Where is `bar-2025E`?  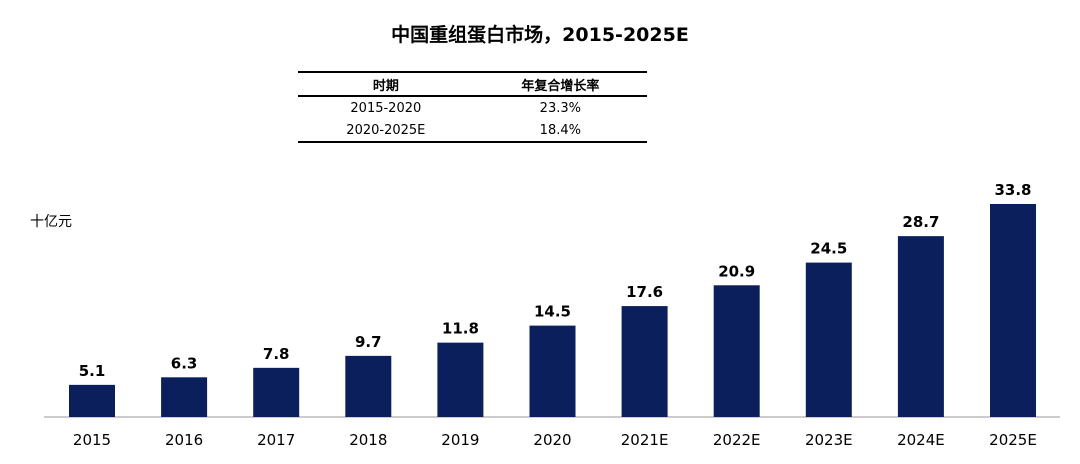
bar-2025E is located at coordinates (1013, 310).